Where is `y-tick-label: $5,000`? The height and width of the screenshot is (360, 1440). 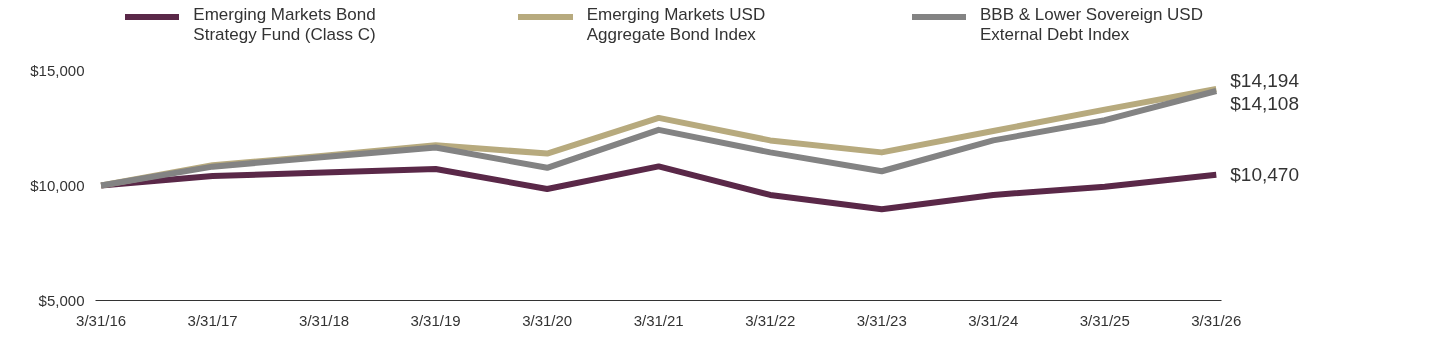
y-tick-label: $5,000 is located at coordinates (61, 300).